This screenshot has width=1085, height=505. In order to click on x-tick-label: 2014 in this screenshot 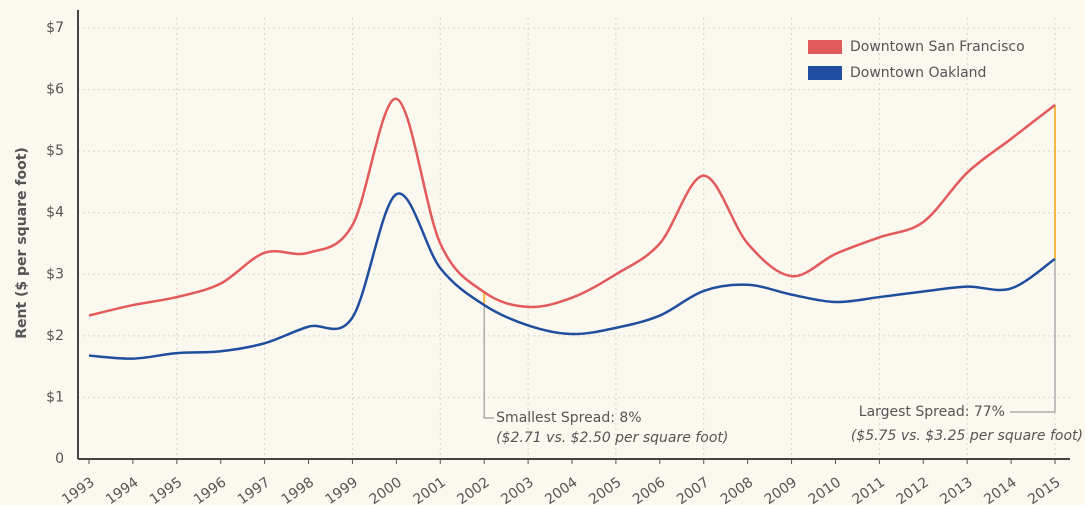, I will do `click(1000, 489)`.